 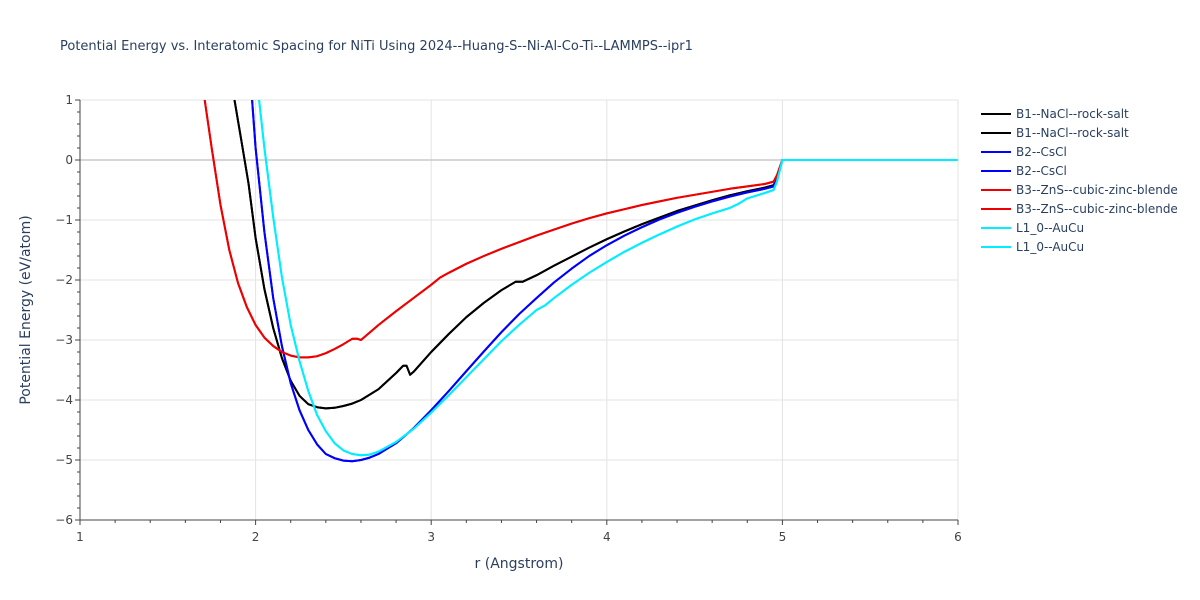 What do you see at coordinates (69, 100) in the screenshot?
I see `y-tick-label: 1` at bounding box center [69, 100].